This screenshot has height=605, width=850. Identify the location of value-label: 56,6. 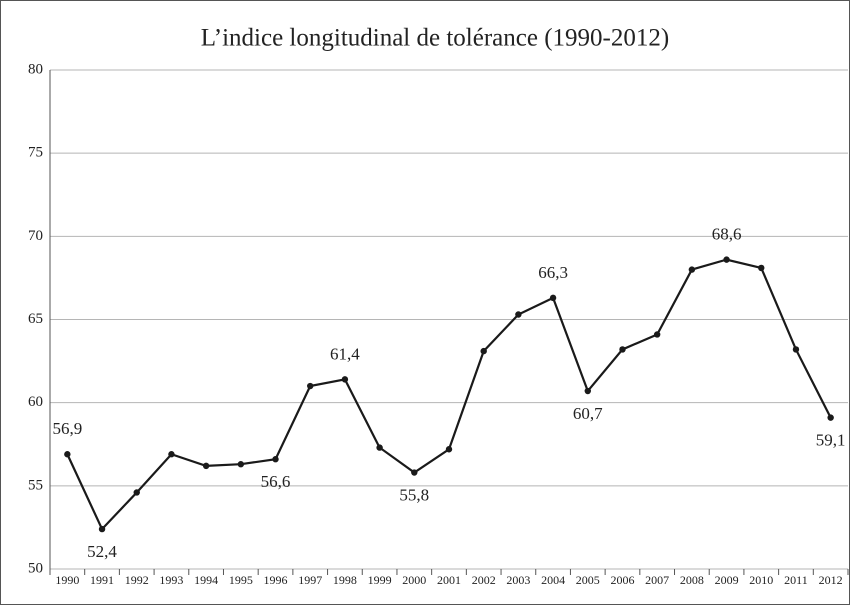
(276, 481).